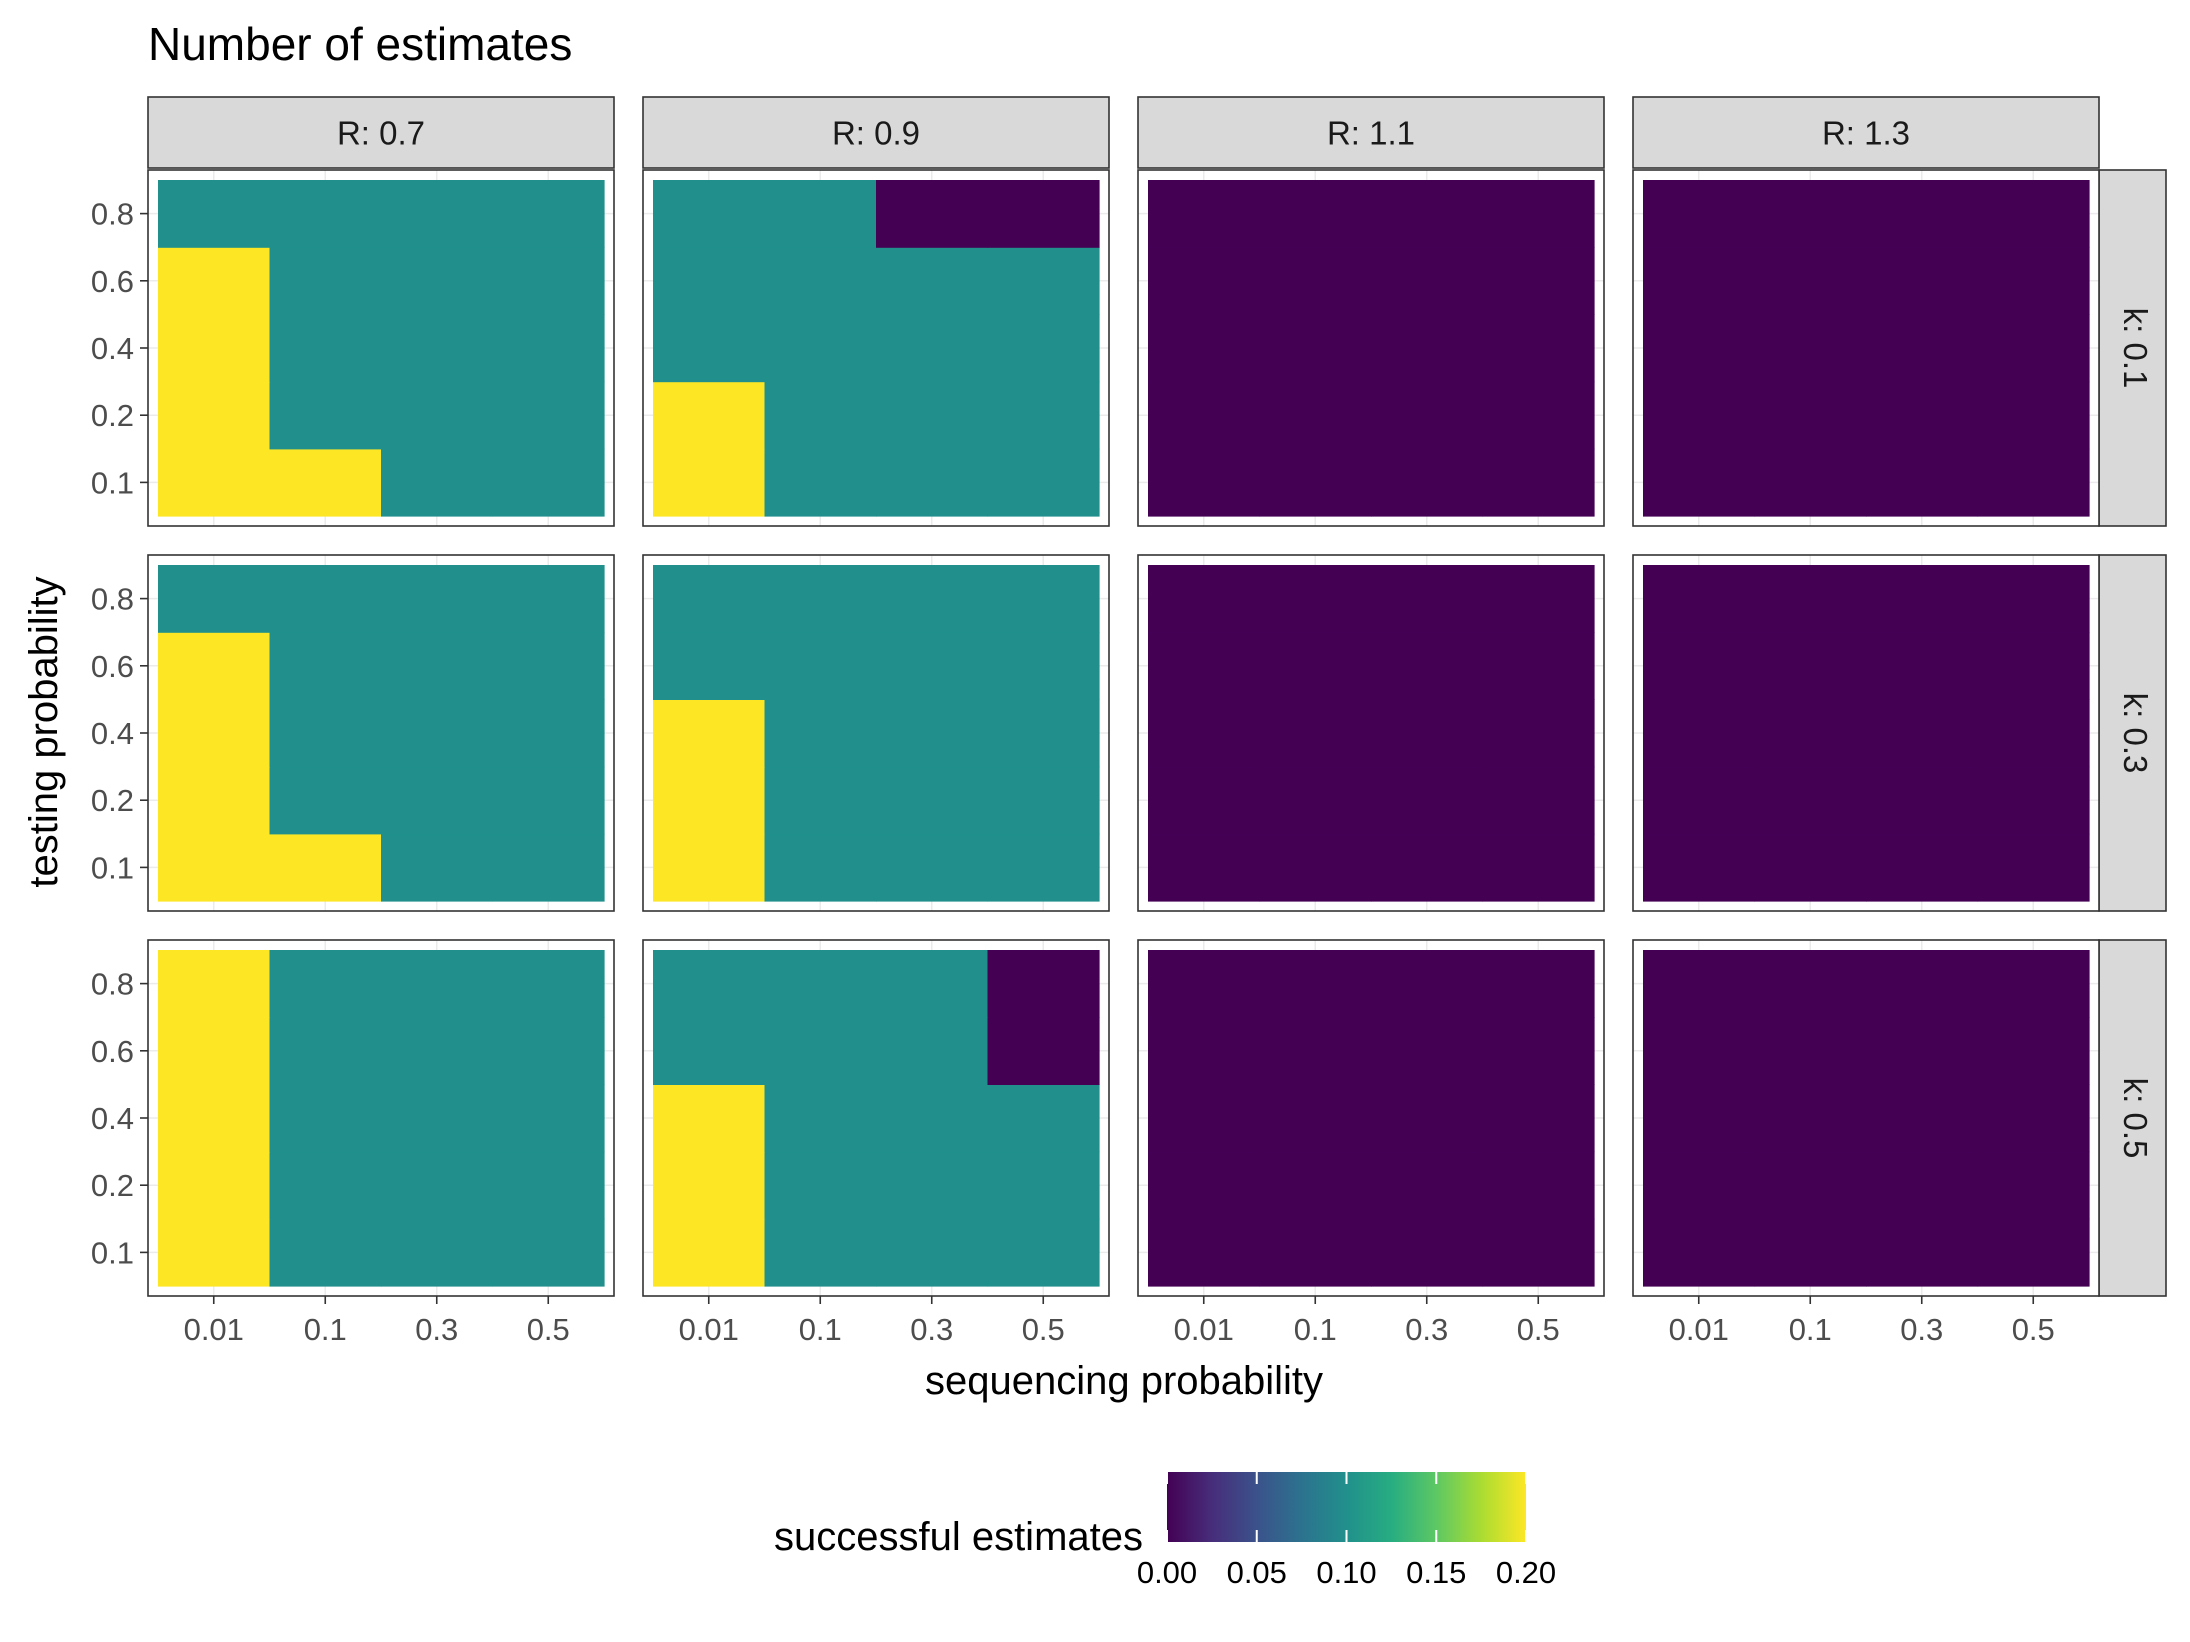  Describe the element at coordinates (958, 1537) in the screenshot. I see `legend-title: successful estimates` at that location.